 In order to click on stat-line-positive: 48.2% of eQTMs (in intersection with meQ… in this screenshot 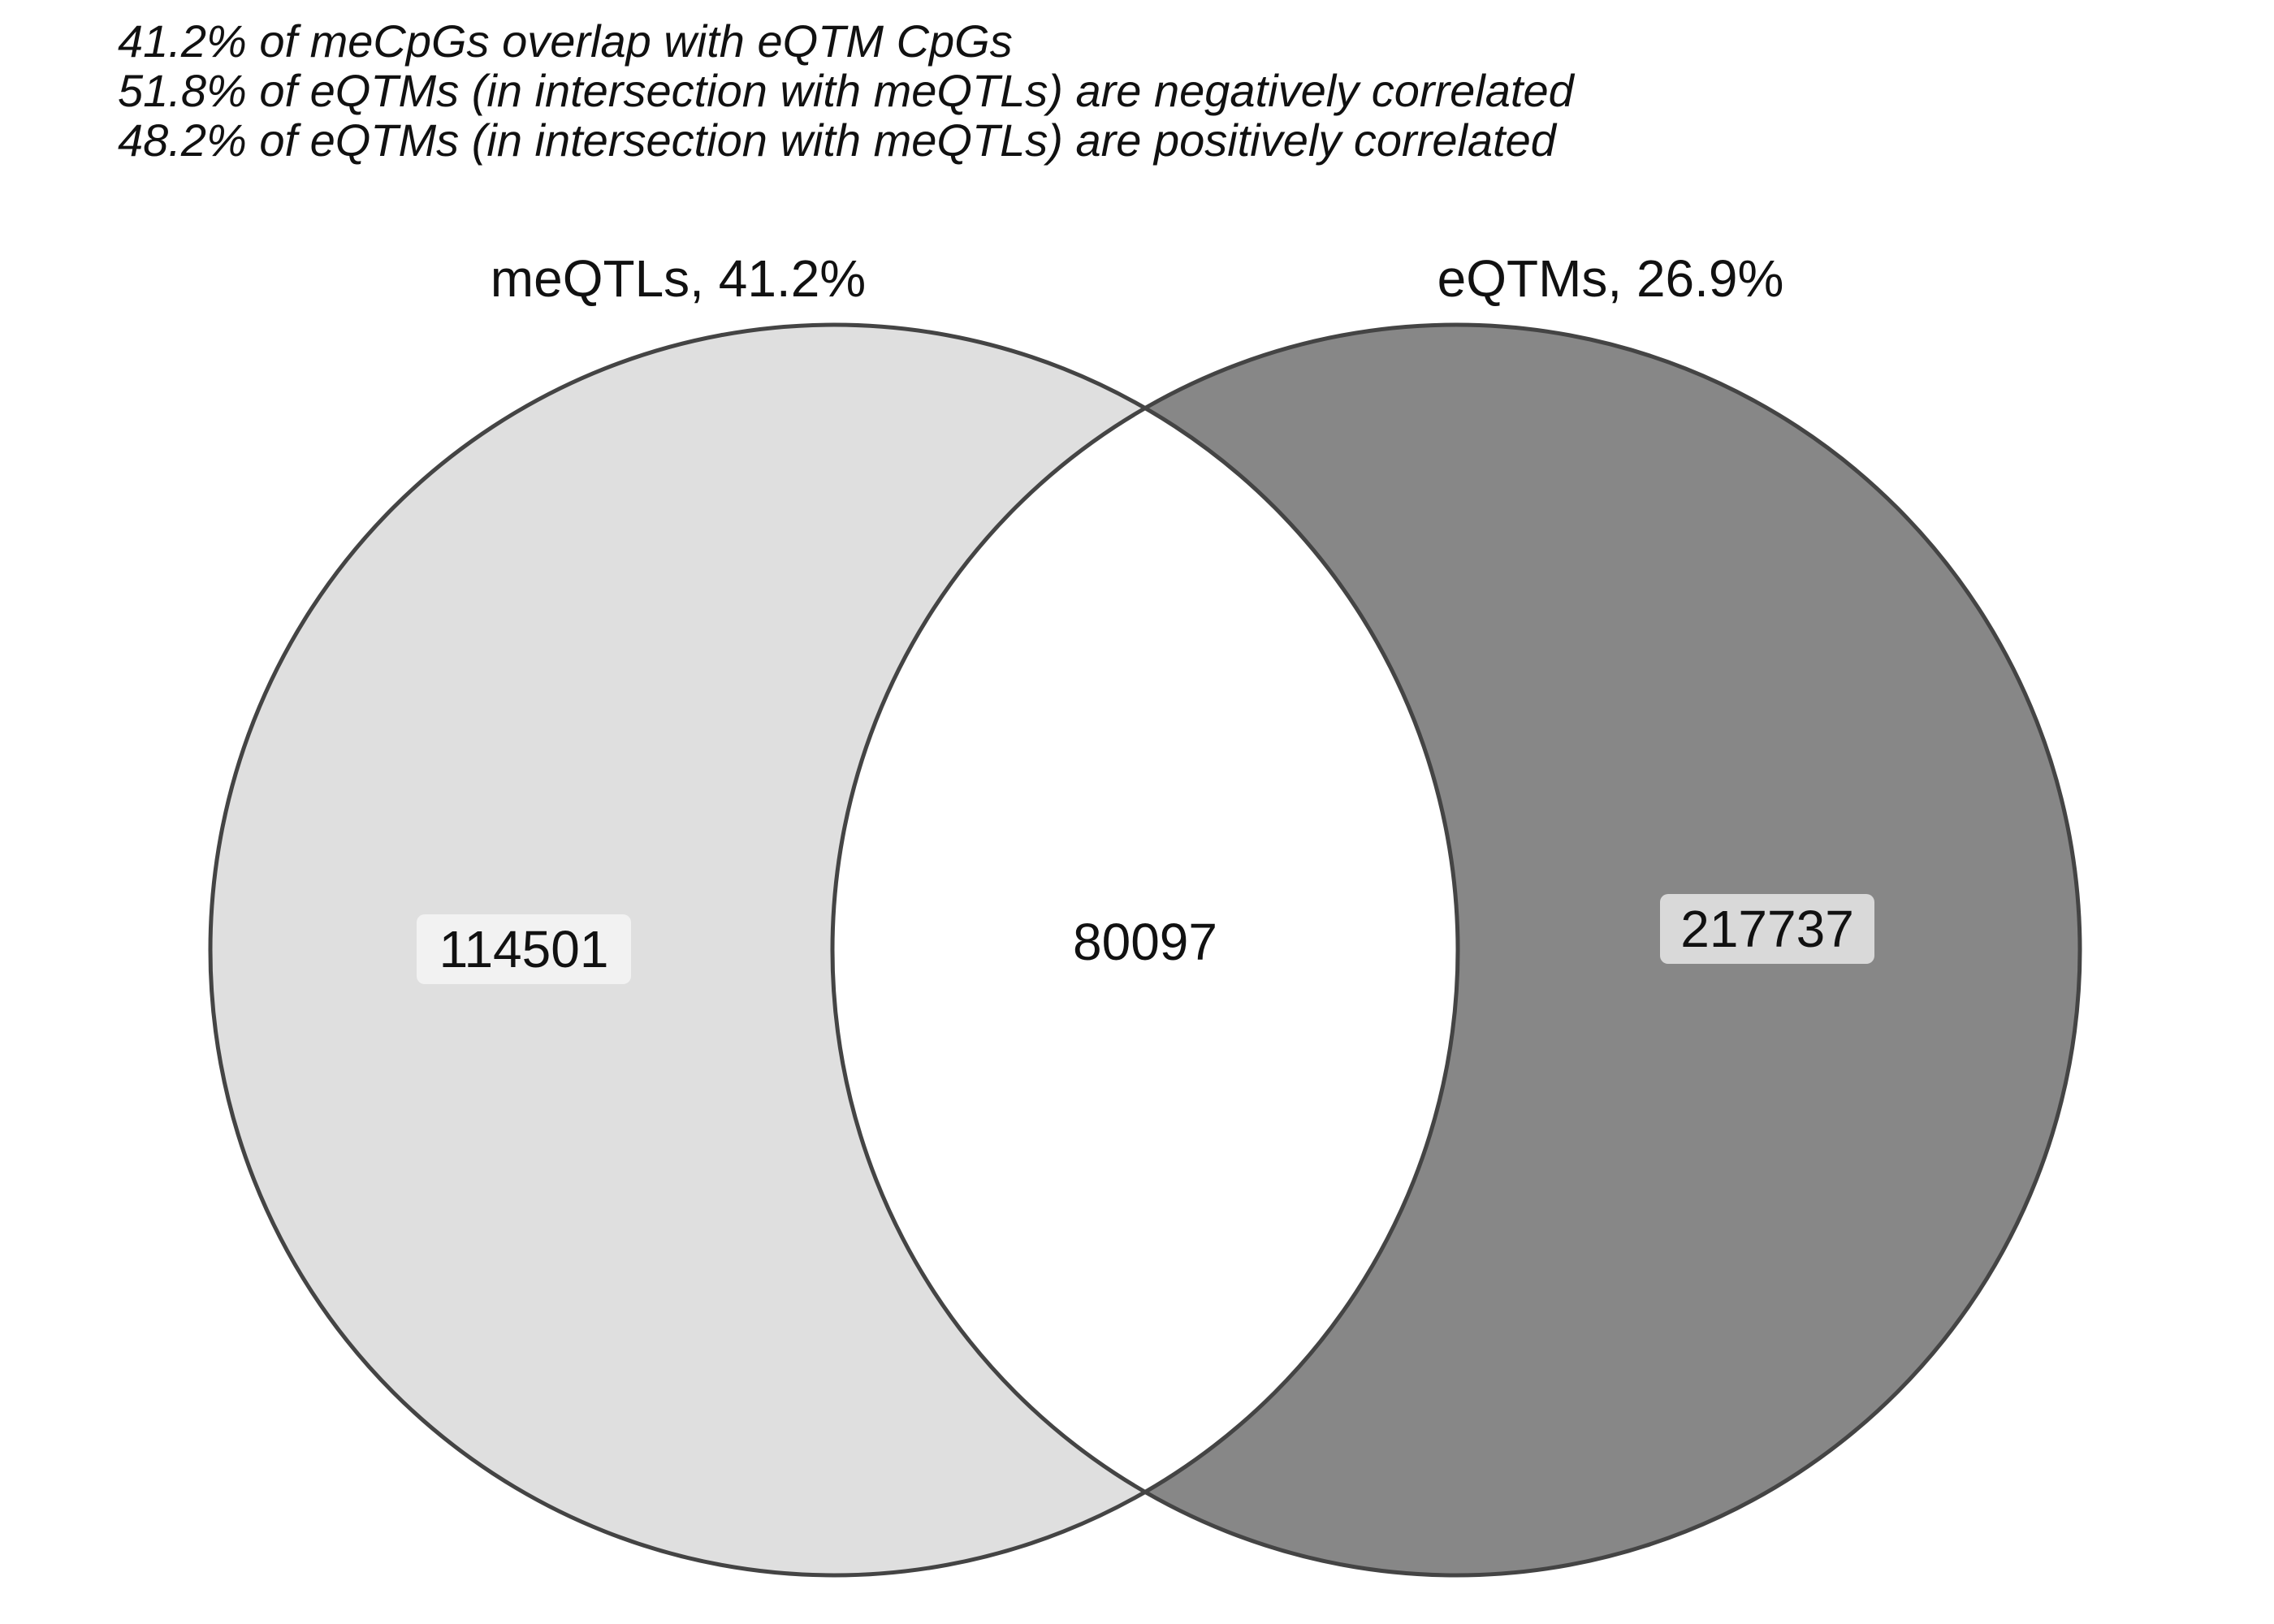, I will do `click(838, 140)`.